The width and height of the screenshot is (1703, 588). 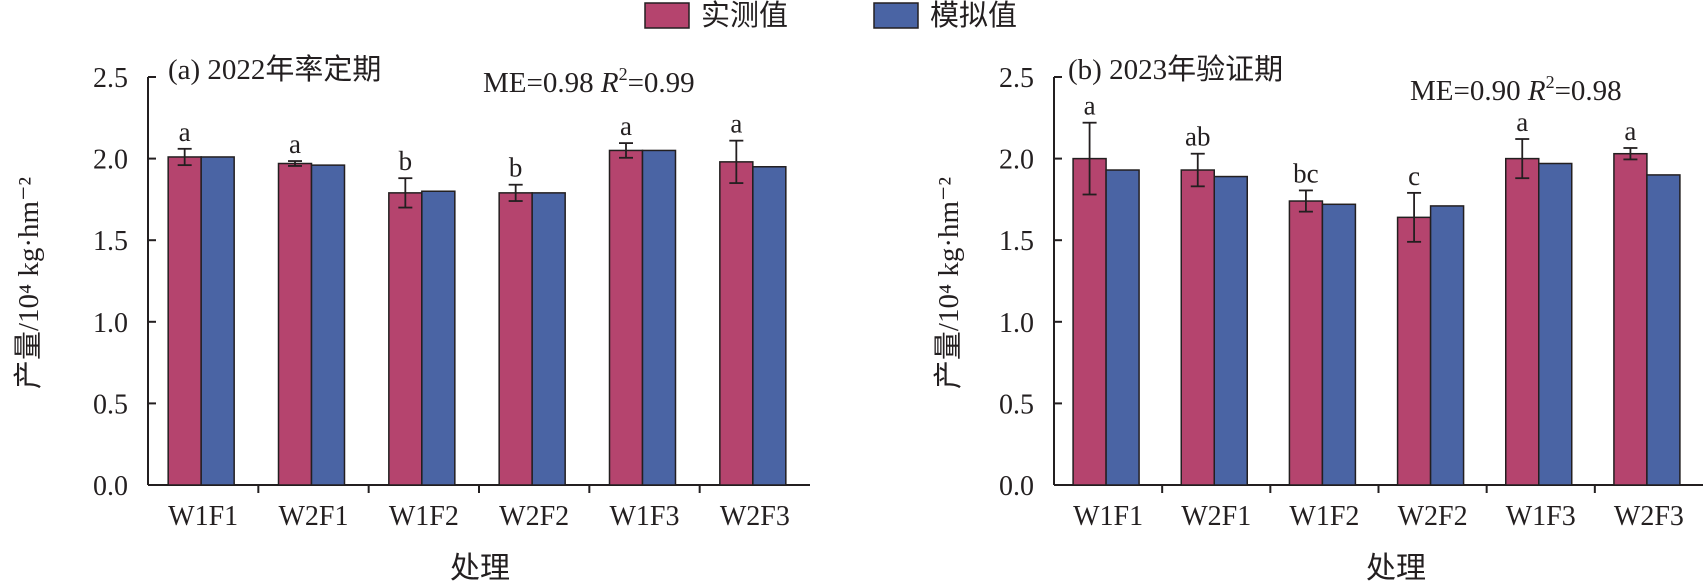 I want to click on significance-letter-W1F2: b, so click(x=406, y=161).